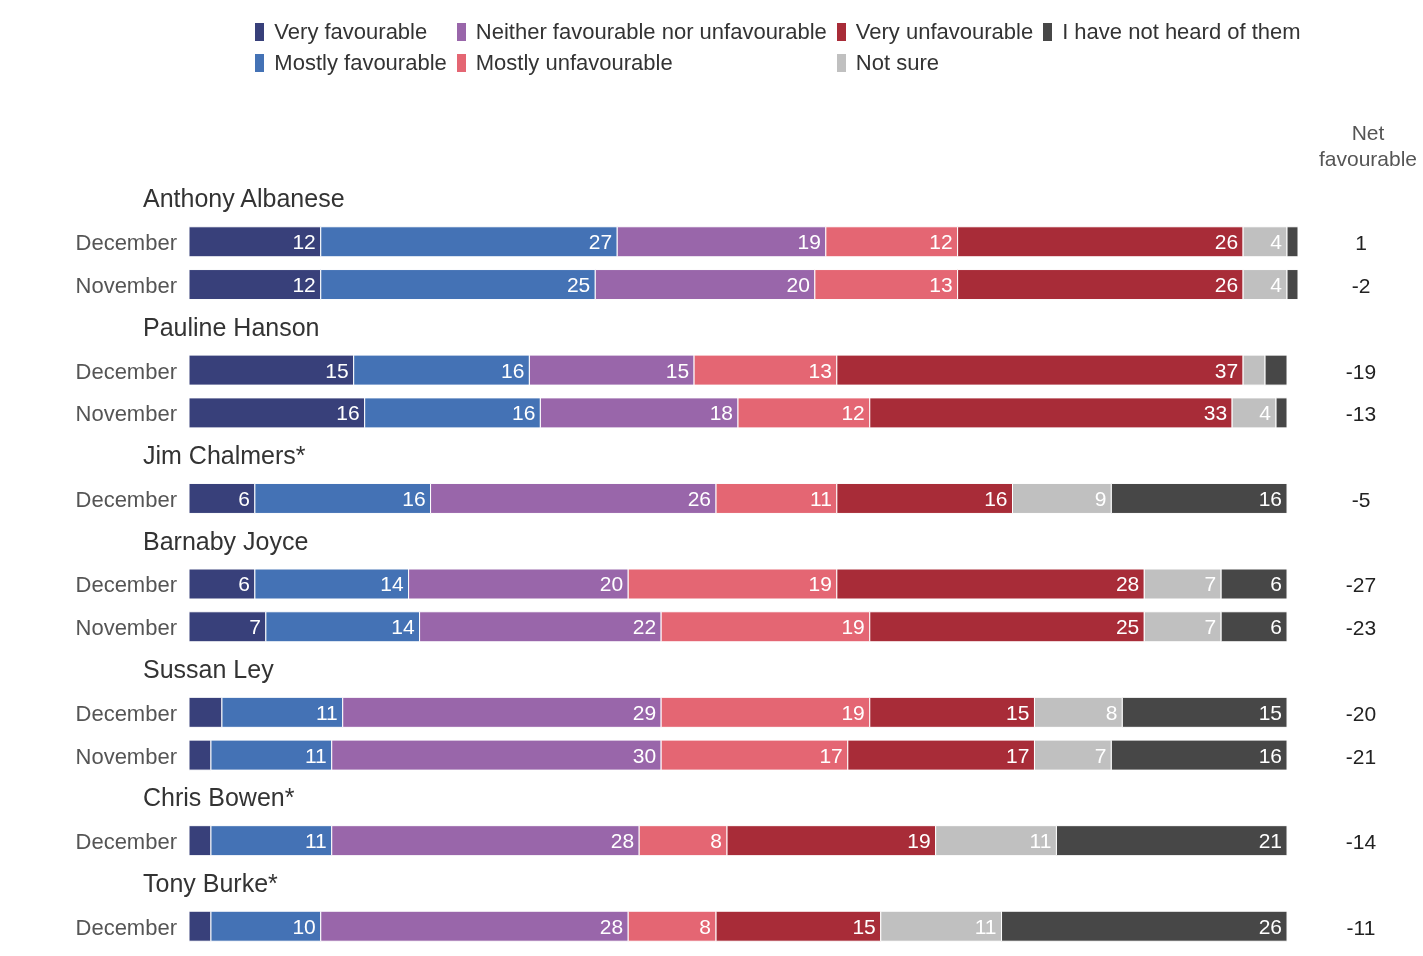 This screenshot has width=1423, height=956. Describe the element at coordinates (721, 413) in the screenshot. I see `data-label: 18` at that location.